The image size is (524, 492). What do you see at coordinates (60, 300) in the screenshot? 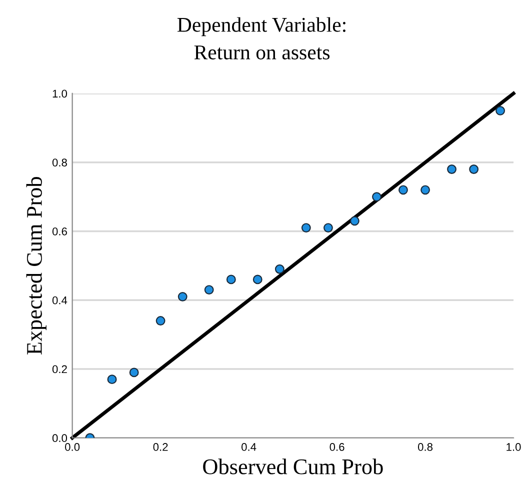
I see `y-tick-label: 0.4` at bounding box center [60, 300].